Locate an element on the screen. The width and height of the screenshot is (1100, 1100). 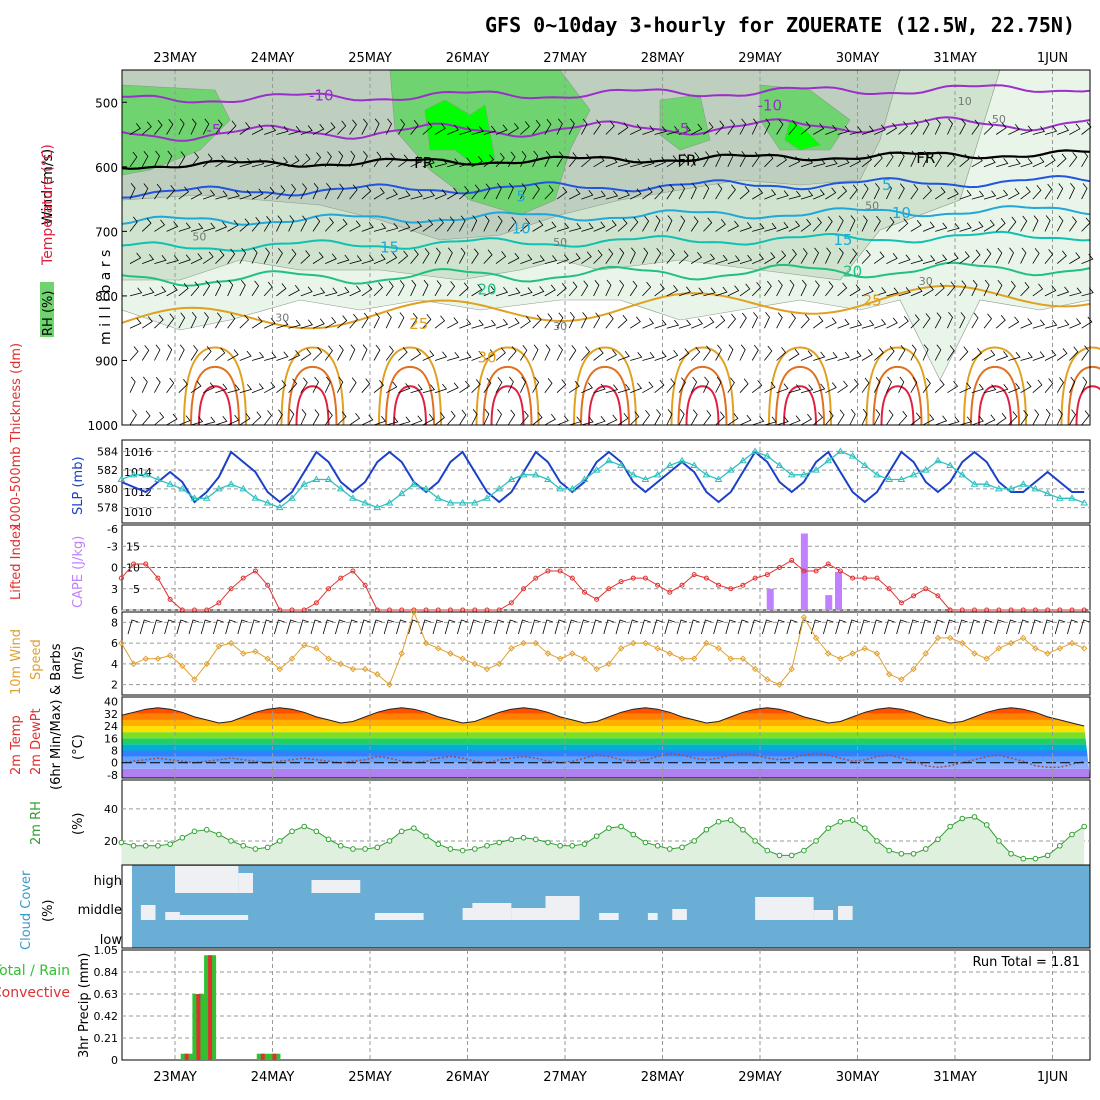
wind-tick: 6 is located at coordinates (114, 643).